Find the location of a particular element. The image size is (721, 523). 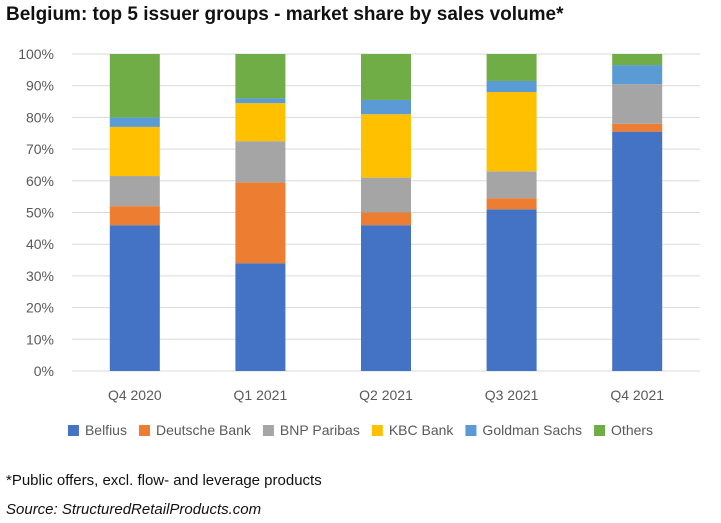

x-axis-ticks: Q4 2020 Q1 2021 Q2 2021 Q3 2021 Q4 2021 is located at coordinates (386, 395).